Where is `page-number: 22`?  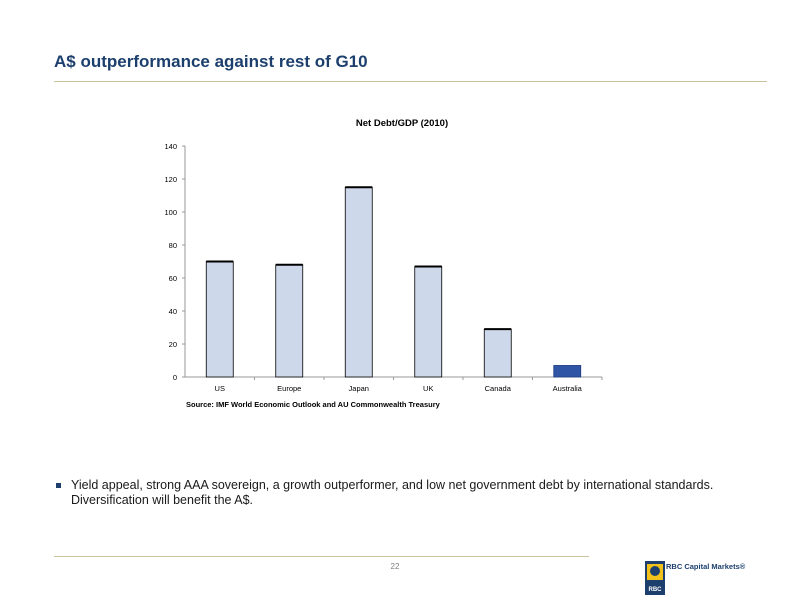 page-number: 22 is located at coordinates (395, 566).